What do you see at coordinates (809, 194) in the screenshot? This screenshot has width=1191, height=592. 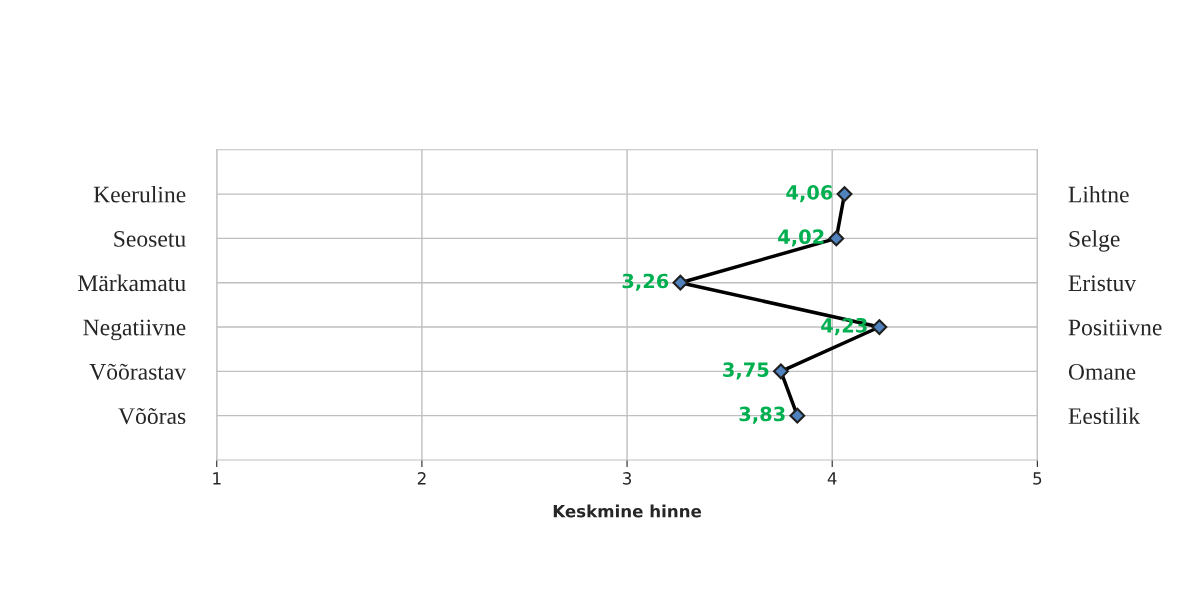 I see `data-label: 4,06` at bounding box center [809, 194].